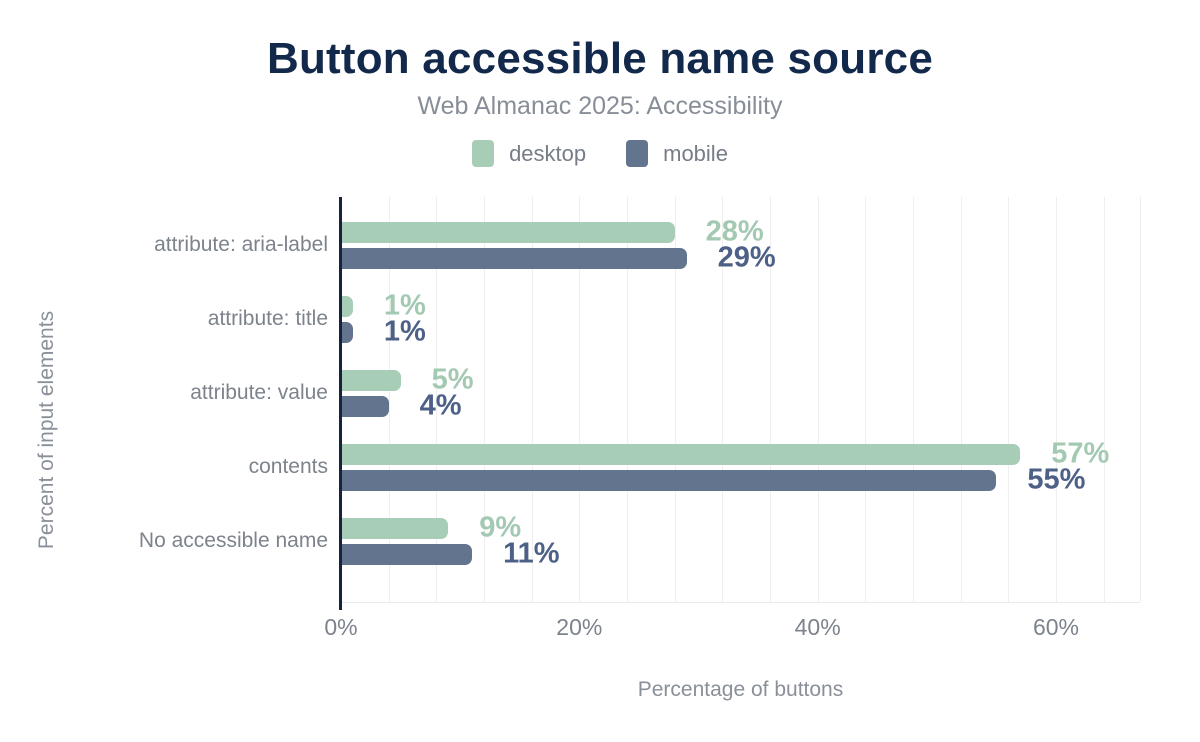 This screenshot has height=742, width=1200. I want to click on value-label-mobile-1: 1%, so click(404, 331).